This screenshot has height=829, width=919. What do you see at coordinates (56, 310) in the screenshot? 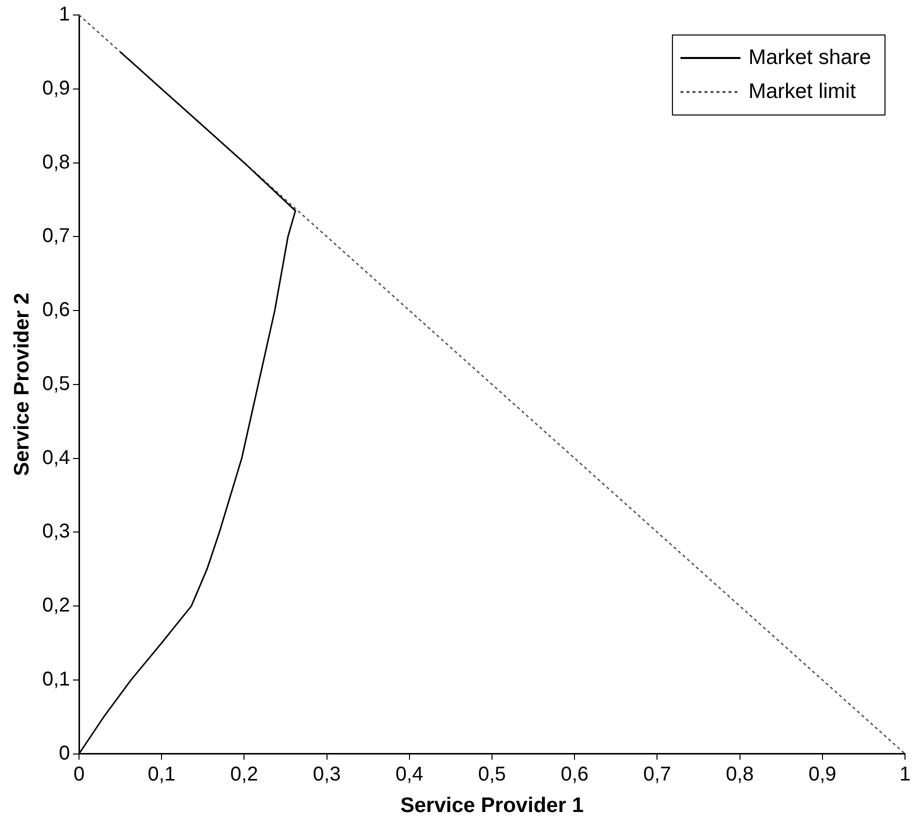
I see `y-tick-label: 0,6` at bounding box center [56, 310].